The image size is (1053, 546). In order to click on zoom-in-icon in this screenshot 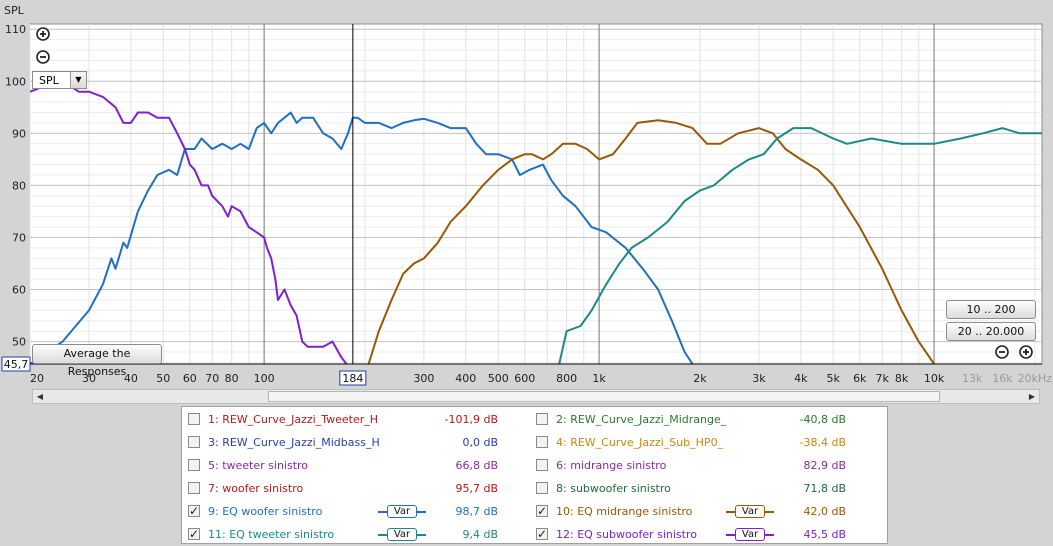, I will do `click(43, 34)`.